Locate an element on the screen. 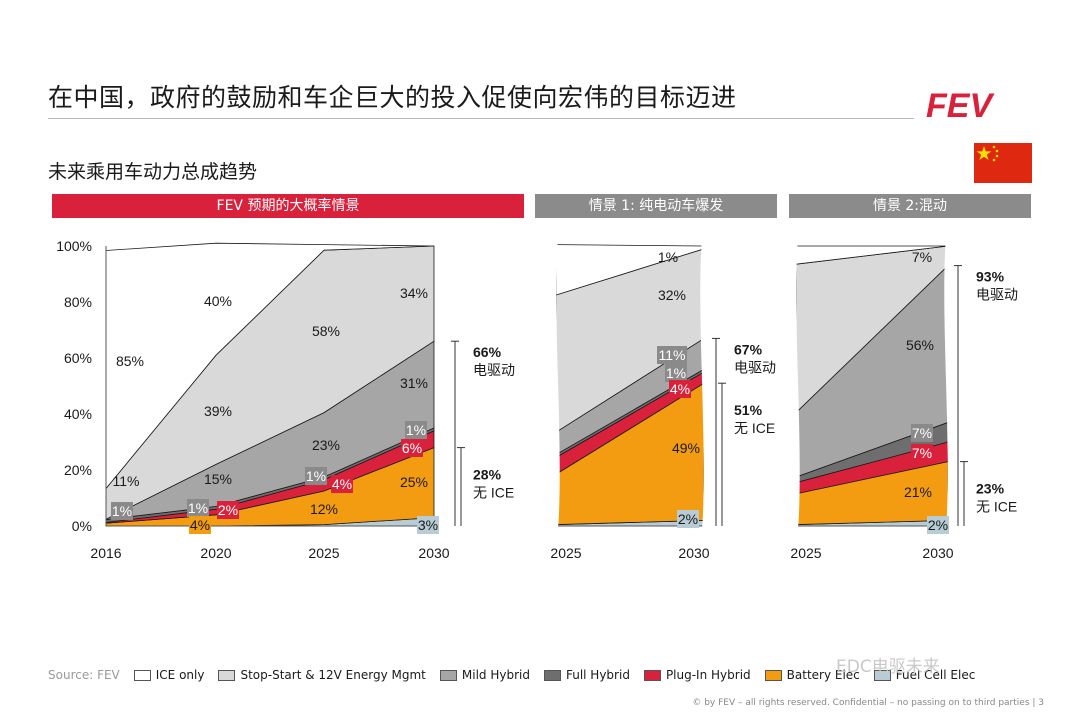  data-label: 31% is located at coordinates (414, 383).